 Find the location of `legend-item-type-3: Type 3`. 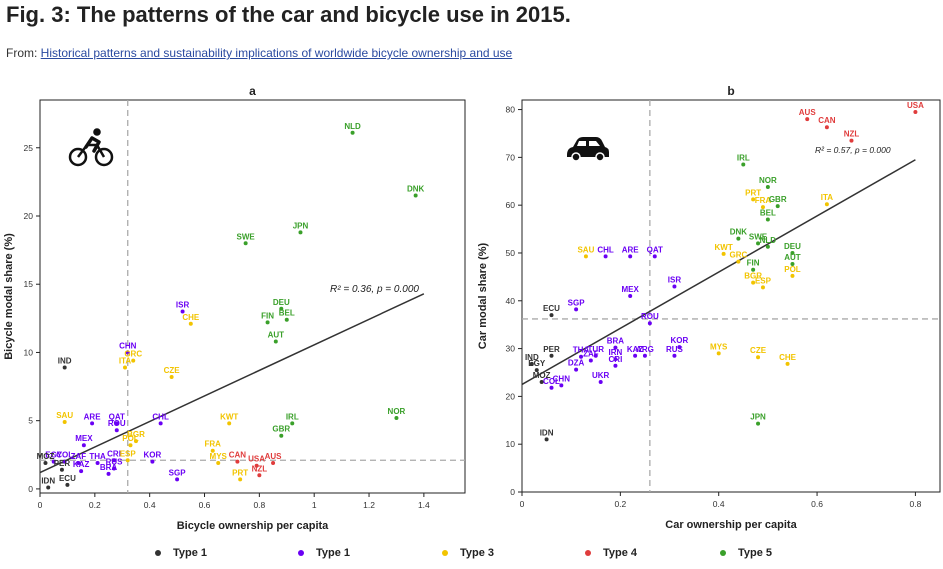

legend-item-type-3: Type 3 is located at coordinates (468, 553).